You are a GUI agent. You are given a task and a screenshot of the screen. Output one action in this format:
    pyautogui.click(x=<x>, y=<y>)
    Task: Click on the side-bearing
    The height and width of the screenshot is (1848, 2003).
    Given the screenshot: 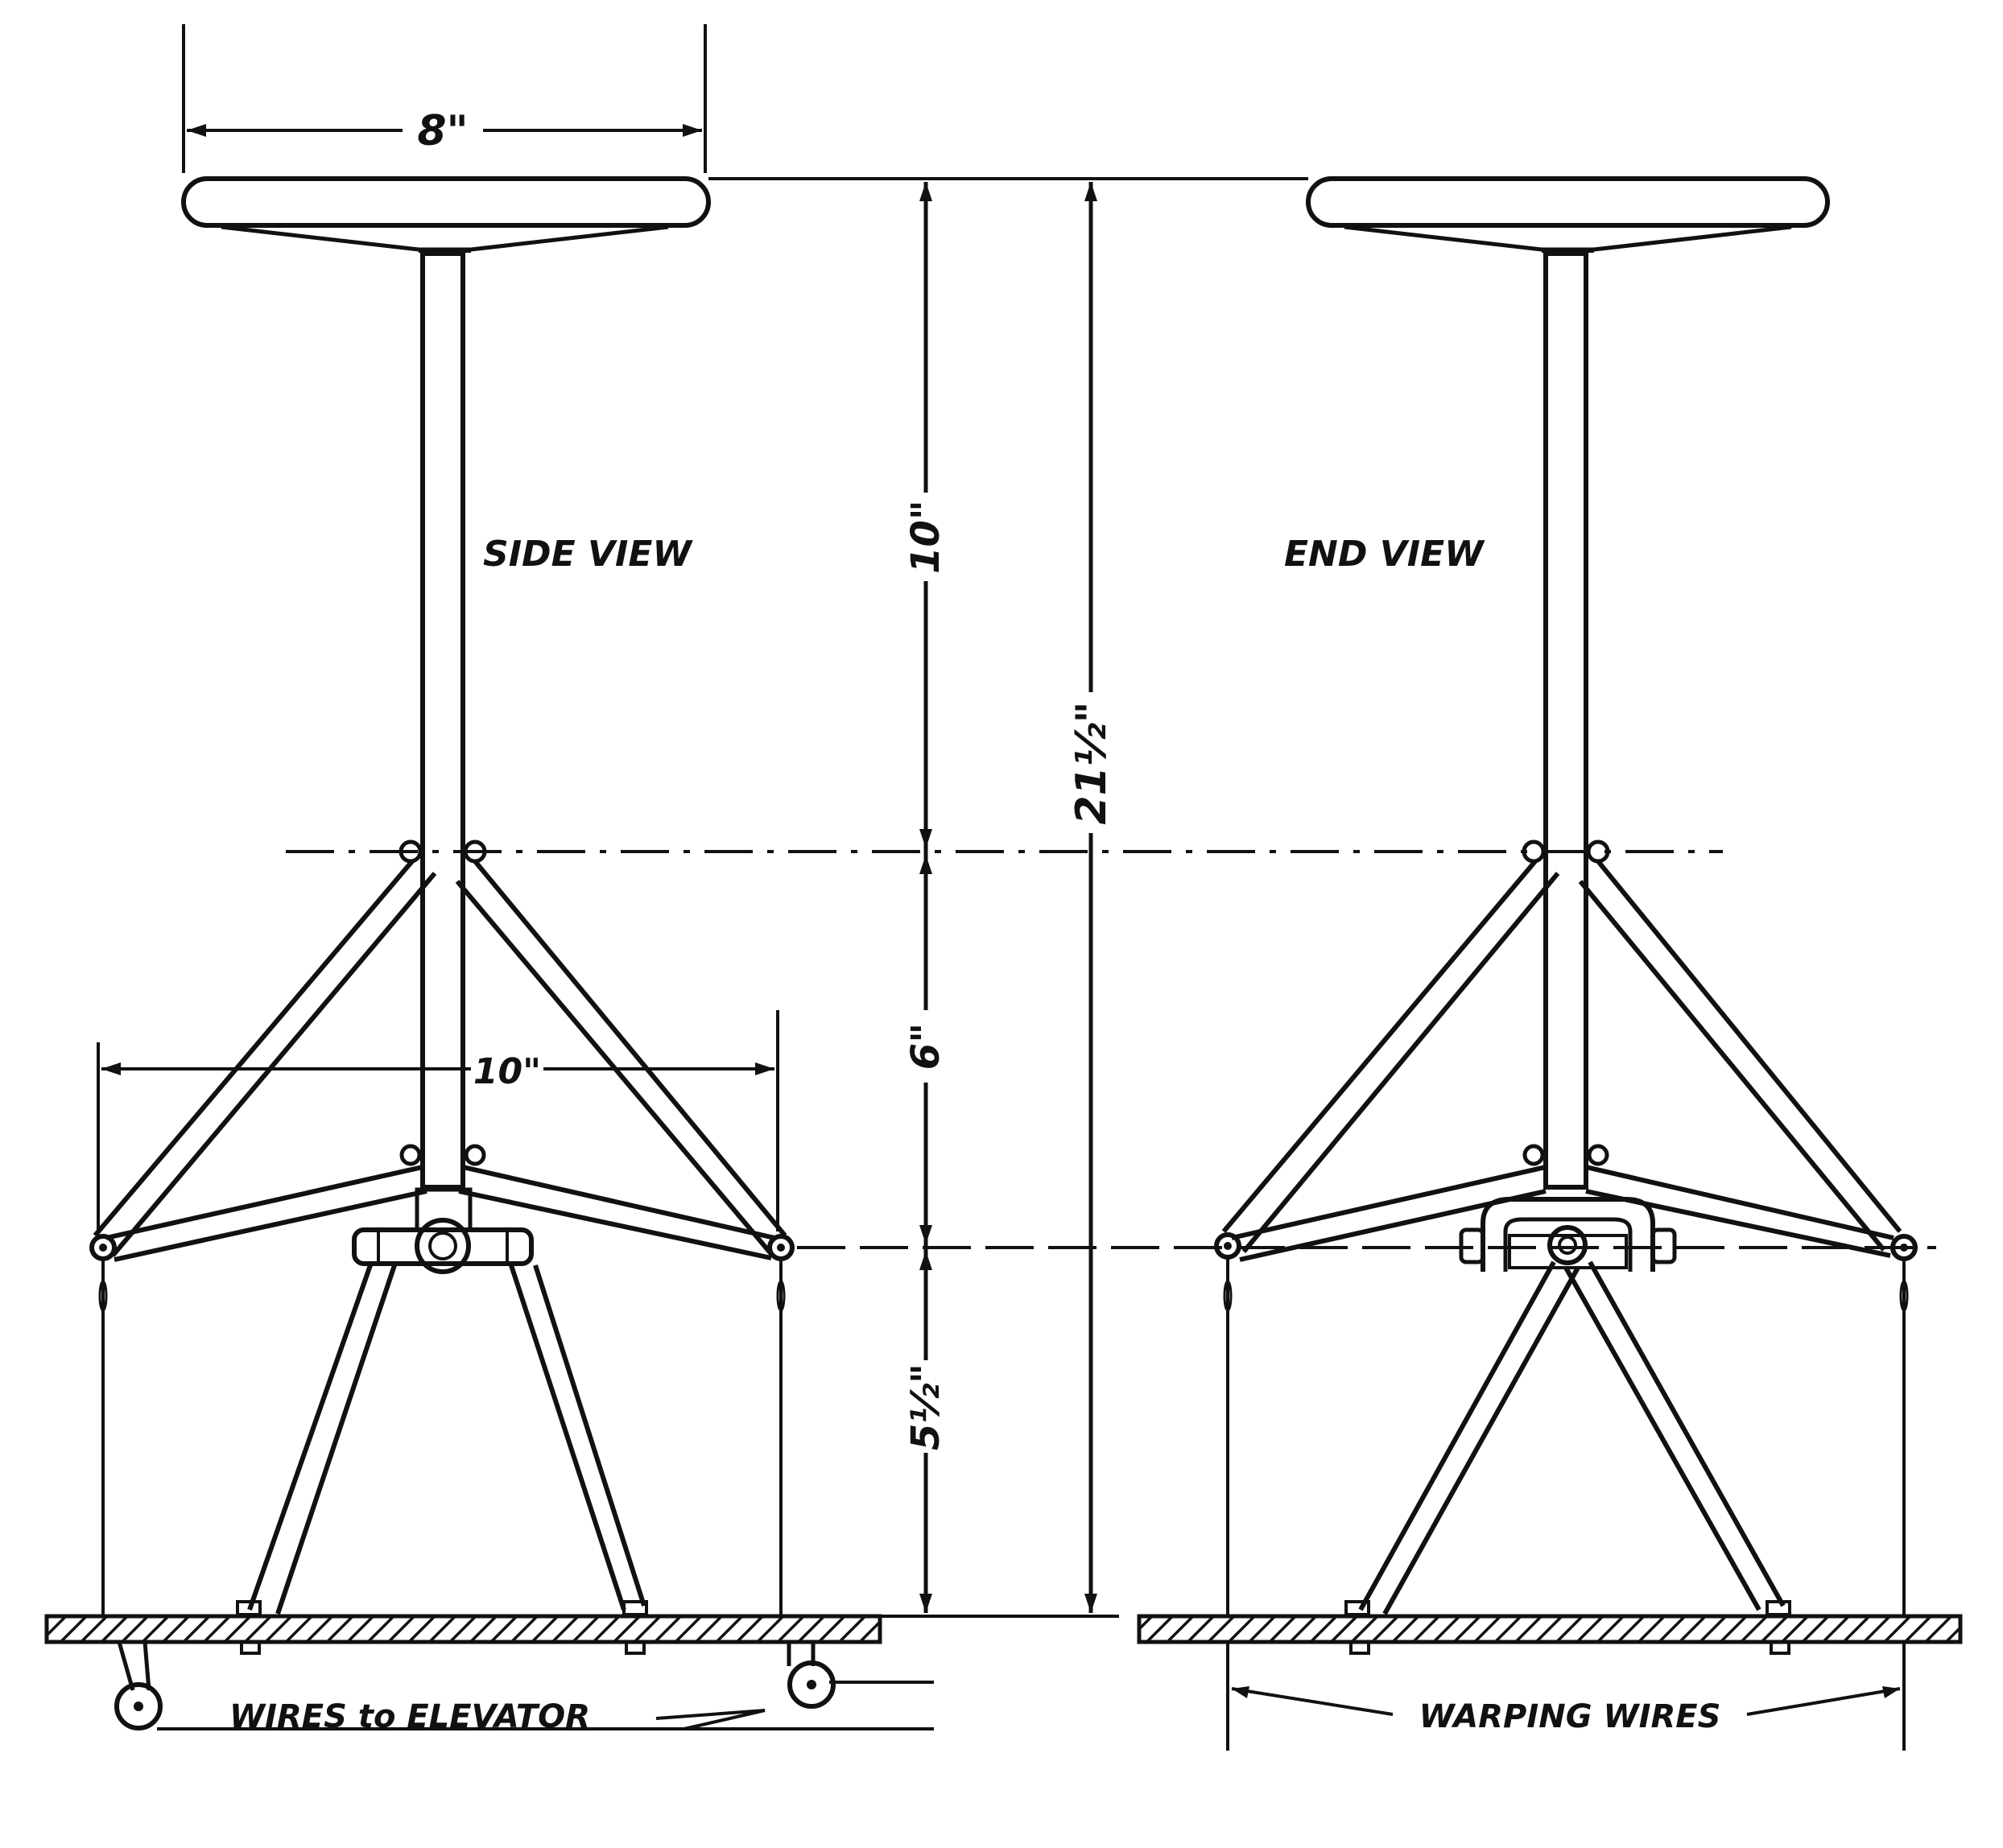 What is the action you would take?
    pyautogui.click(x=443, y=1247)
    